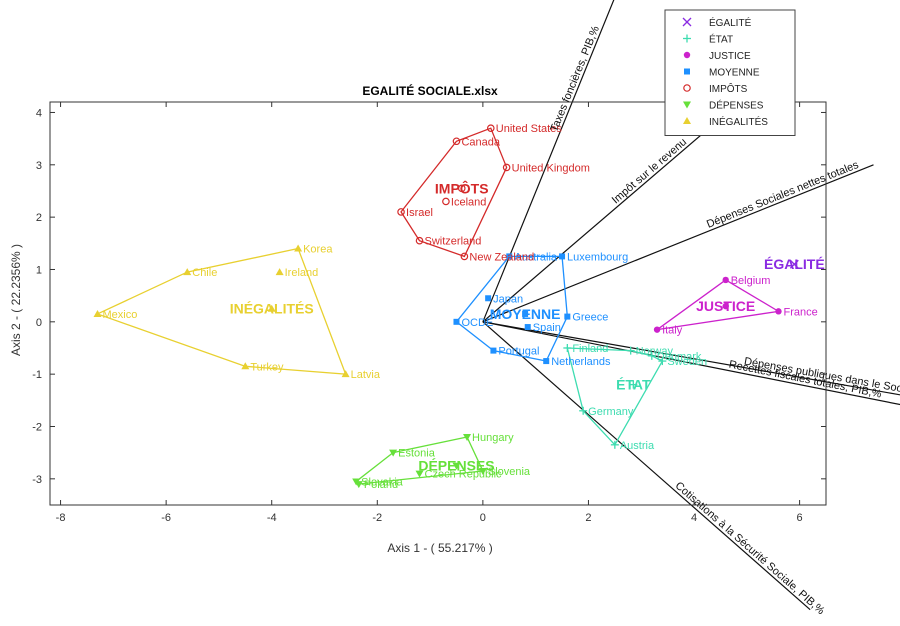 The height and width of the screenshot is (626, 900). What do you see at coordinates (547, 328) in the screenshot?
I see `point-label: Spain` at bounding box center [547, 328].